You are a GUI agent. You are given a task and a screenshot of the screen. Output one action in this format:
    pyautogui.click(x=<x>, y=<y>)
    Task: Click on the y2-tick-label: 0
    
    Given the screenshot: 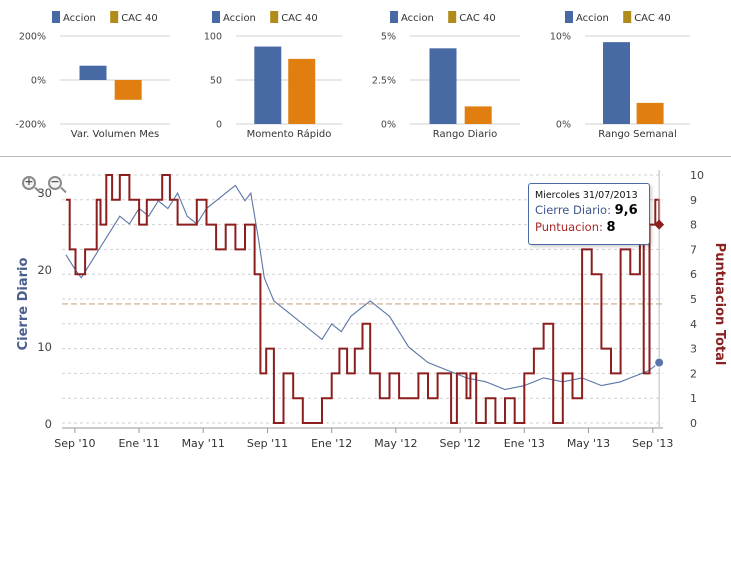 What is the action you would take?
    pyautogui.click(x=693, y=423)
    